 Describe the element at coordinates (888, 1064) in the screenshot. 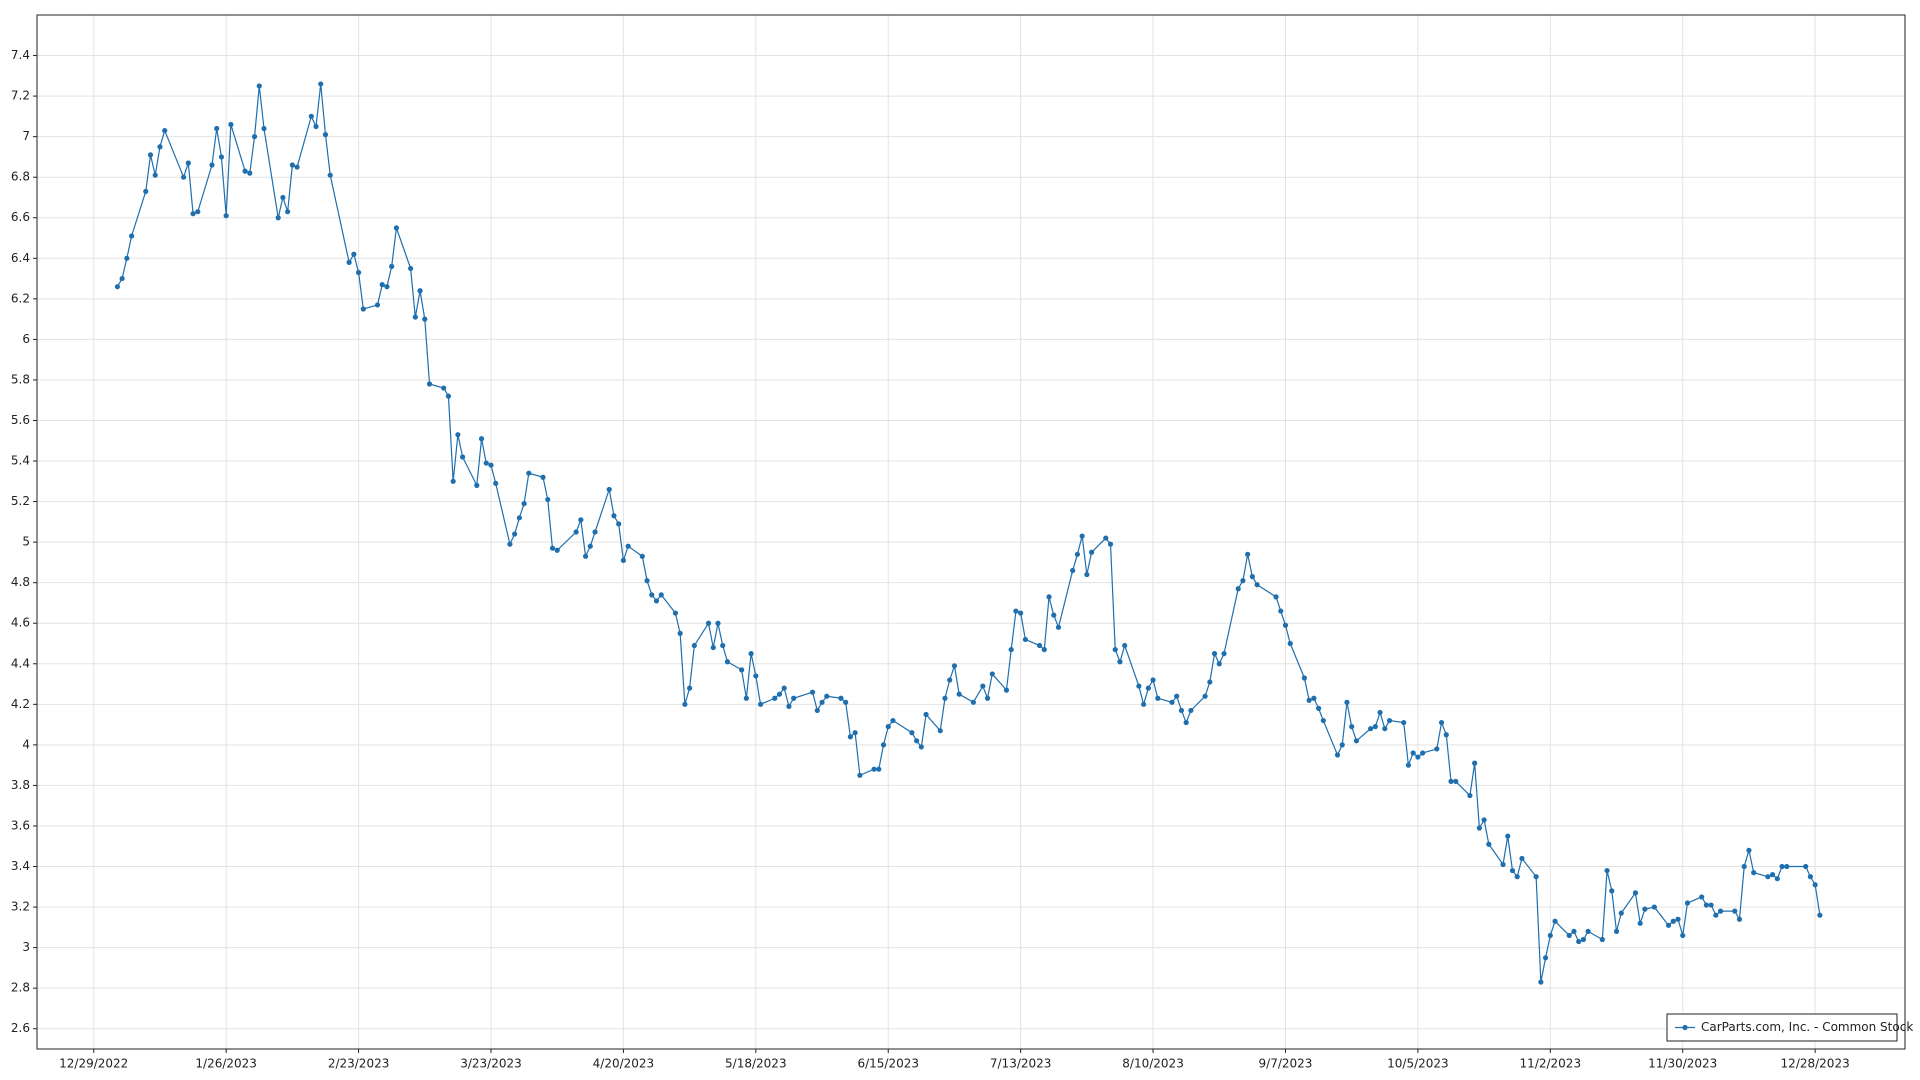

I see `x-tick-label: 6/15/2023` at that location.